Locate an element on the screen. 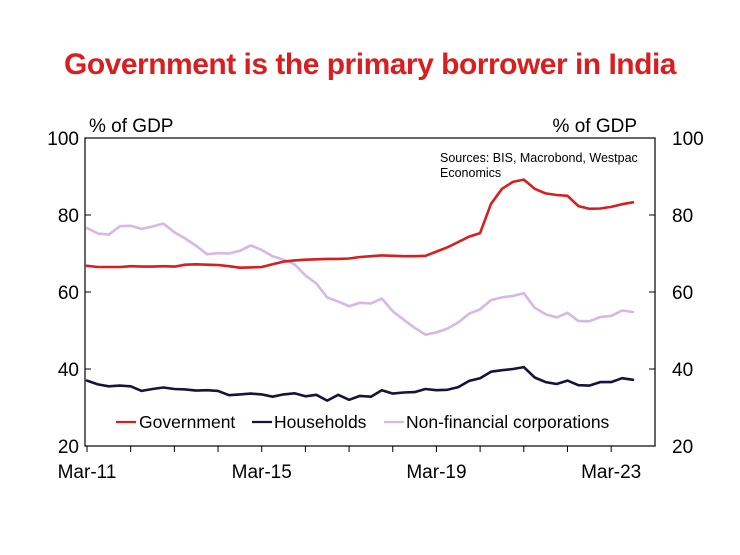  source-note-line-1: Sources: BIS, Macrobond, Westpac is located at coordinates (539, 158).